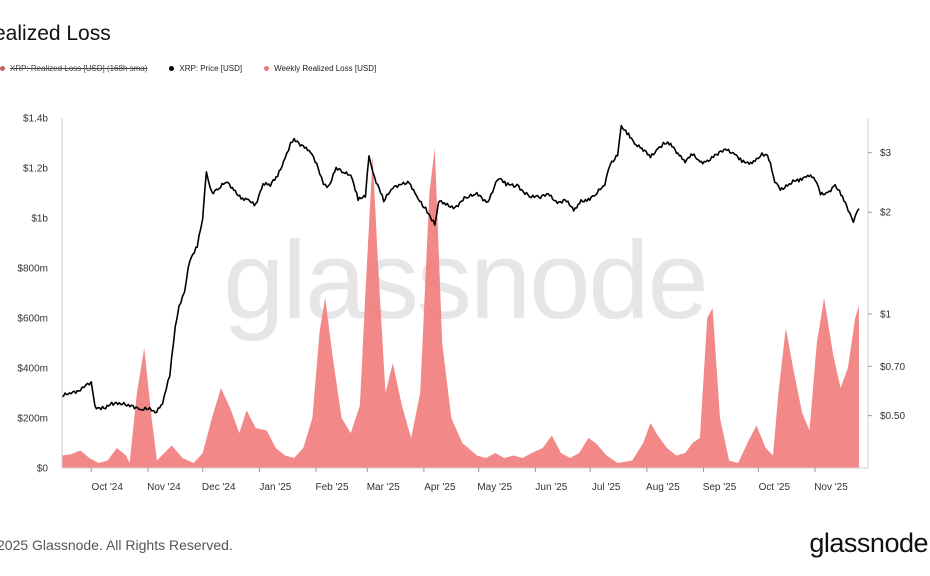 The width and height of the screenshot is (930, 576). Describe the element at coordinates (32, 369) in the screenshot. I see `y-left-tick-label: $400m` at that location.